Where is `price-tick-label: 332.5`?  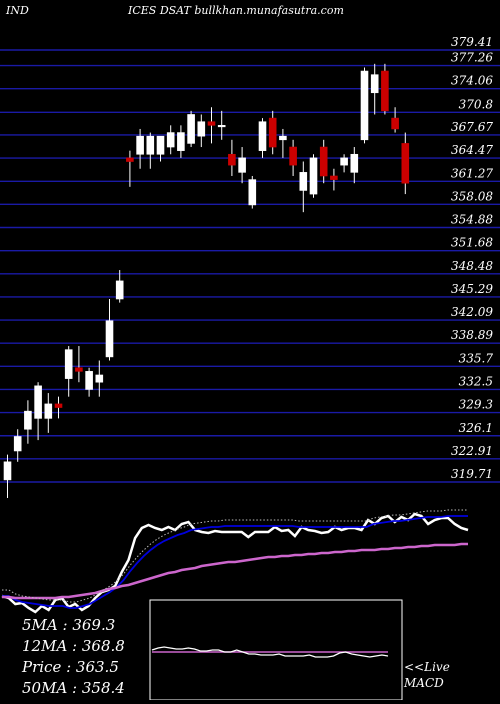
price-tick-label: 332.5 is located at coordinates (476, 381).